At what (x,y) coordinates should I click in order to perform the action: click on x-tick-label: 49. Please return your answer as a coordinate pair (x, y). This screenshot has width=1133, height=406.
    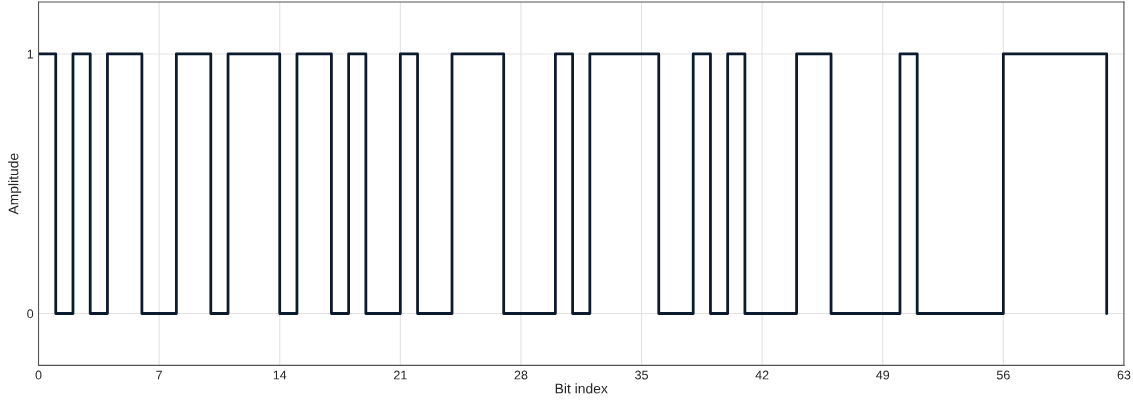
    Looking at the image, I should click on (883, 375).